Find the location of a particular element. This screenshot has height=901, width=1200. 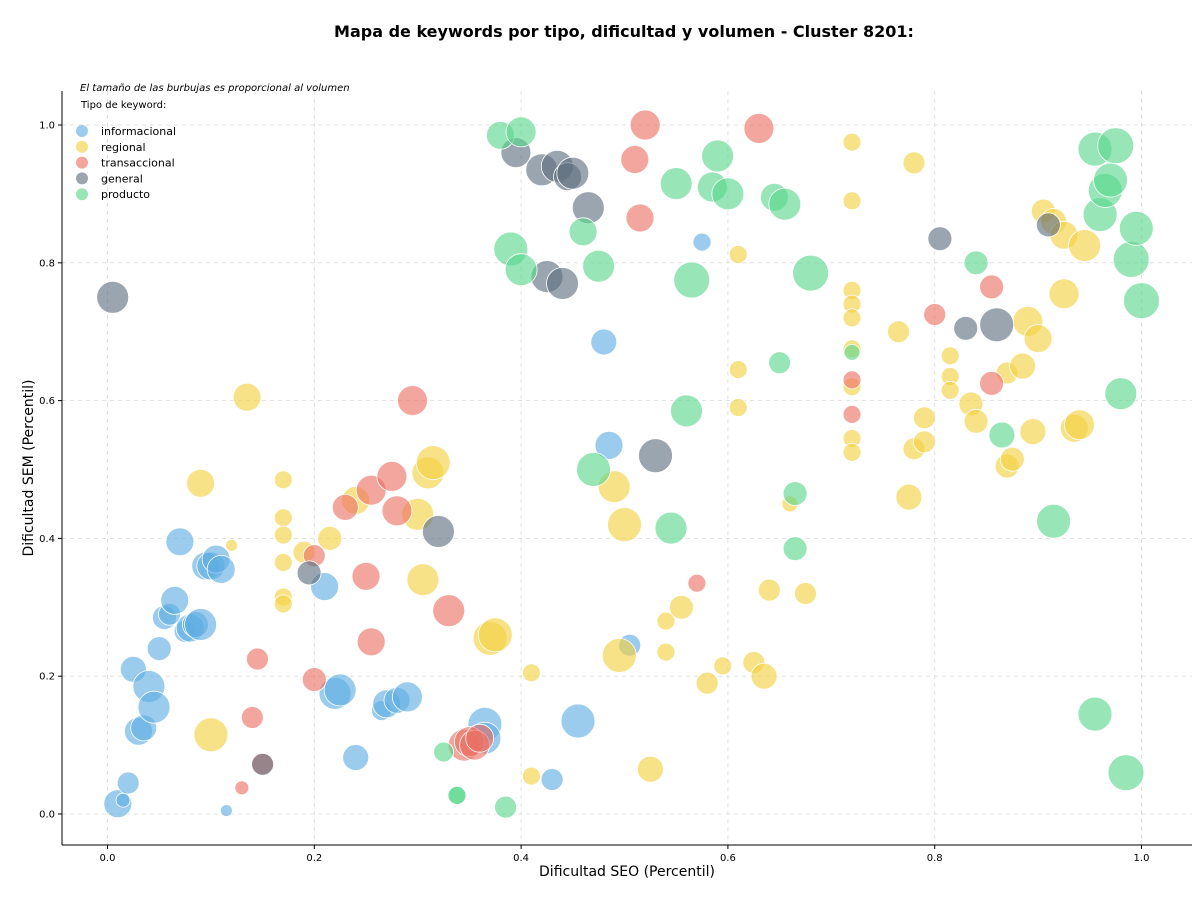

x-tick-label: 0.2 is located at coordinates (314, 858).